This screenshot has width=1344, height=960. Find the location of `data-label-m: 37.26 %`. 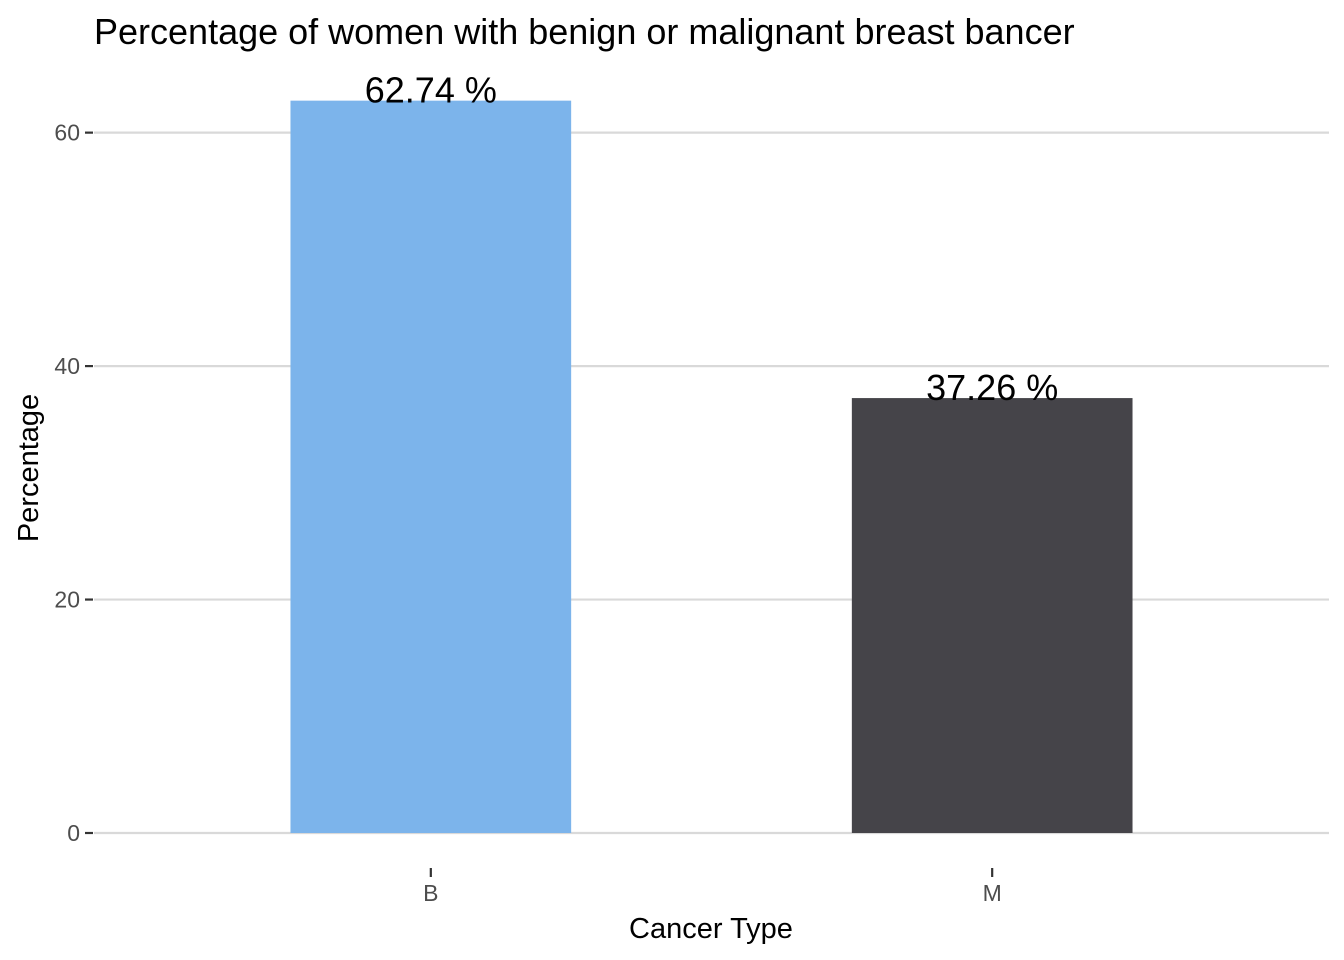

data-label-m: 37.26 % is located at coordinates (992, 387).